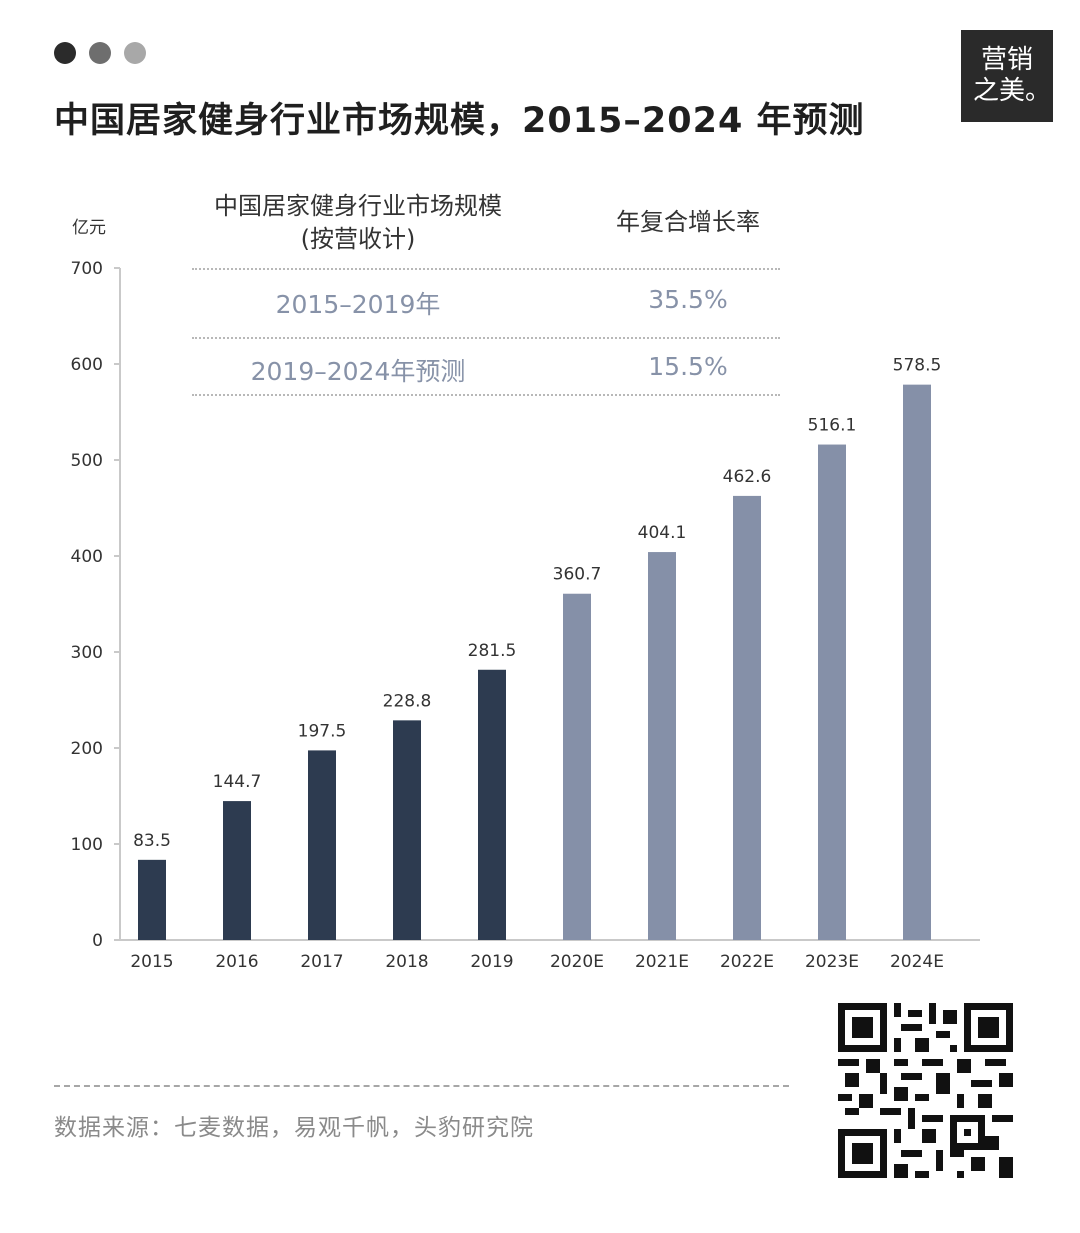  What do you see at coordinates (917, 366) in the screenshot?
I see `bar-value-label: 578.5` at bounding box center [917, 366].